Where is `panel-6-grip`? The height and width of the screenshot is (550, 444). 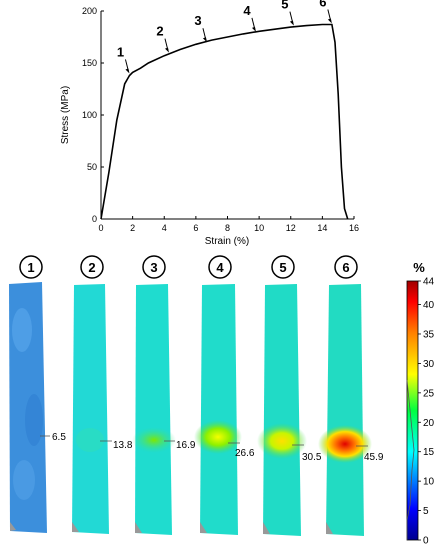
panel-6-grip is located at coordinates (329, 528).